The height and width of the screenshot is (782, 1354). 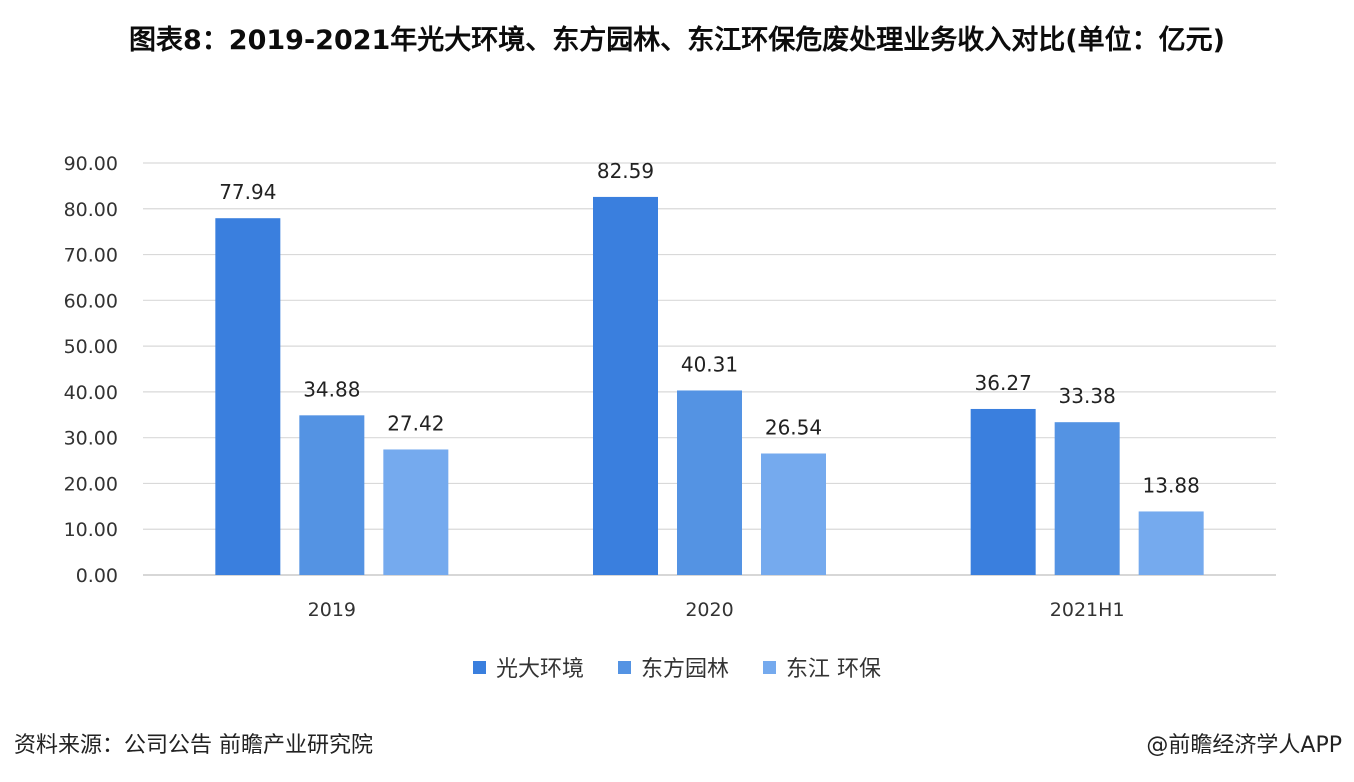 I want to click on legend-item-series-3: 东江 环保, so click(x=822, y=667).